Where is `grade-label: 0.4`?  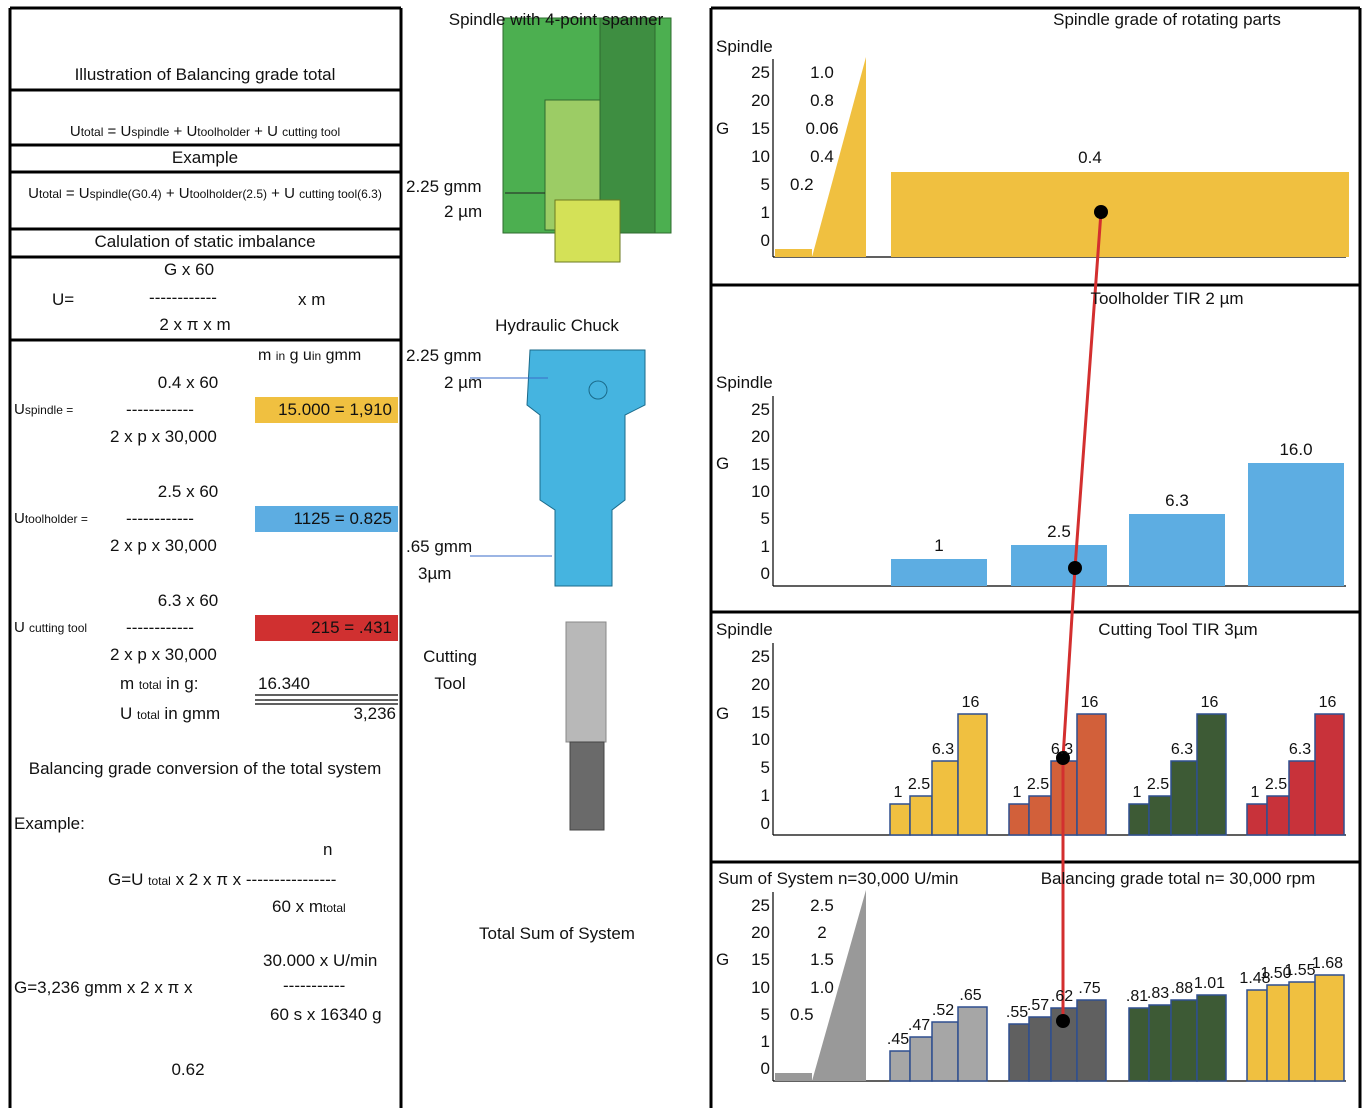
grade-label: 0.4 is located at coordinates (822, 156).